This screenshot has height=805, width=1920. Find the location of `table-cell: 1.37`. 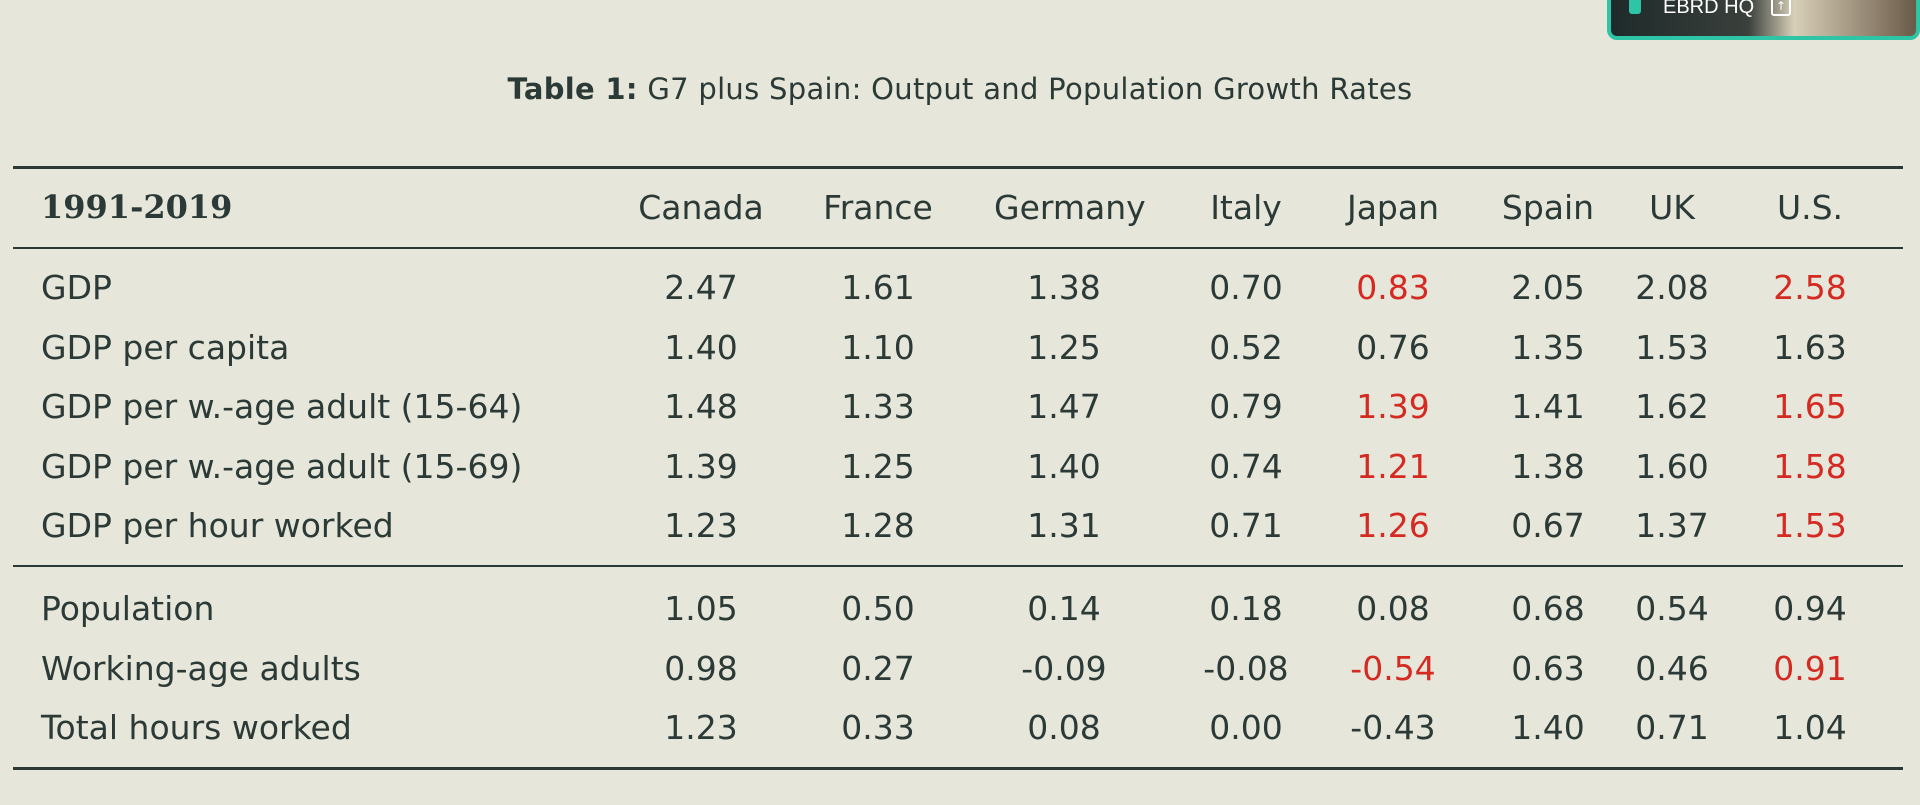

table-cell: 1.37 is located at coordinates (1672, 525).